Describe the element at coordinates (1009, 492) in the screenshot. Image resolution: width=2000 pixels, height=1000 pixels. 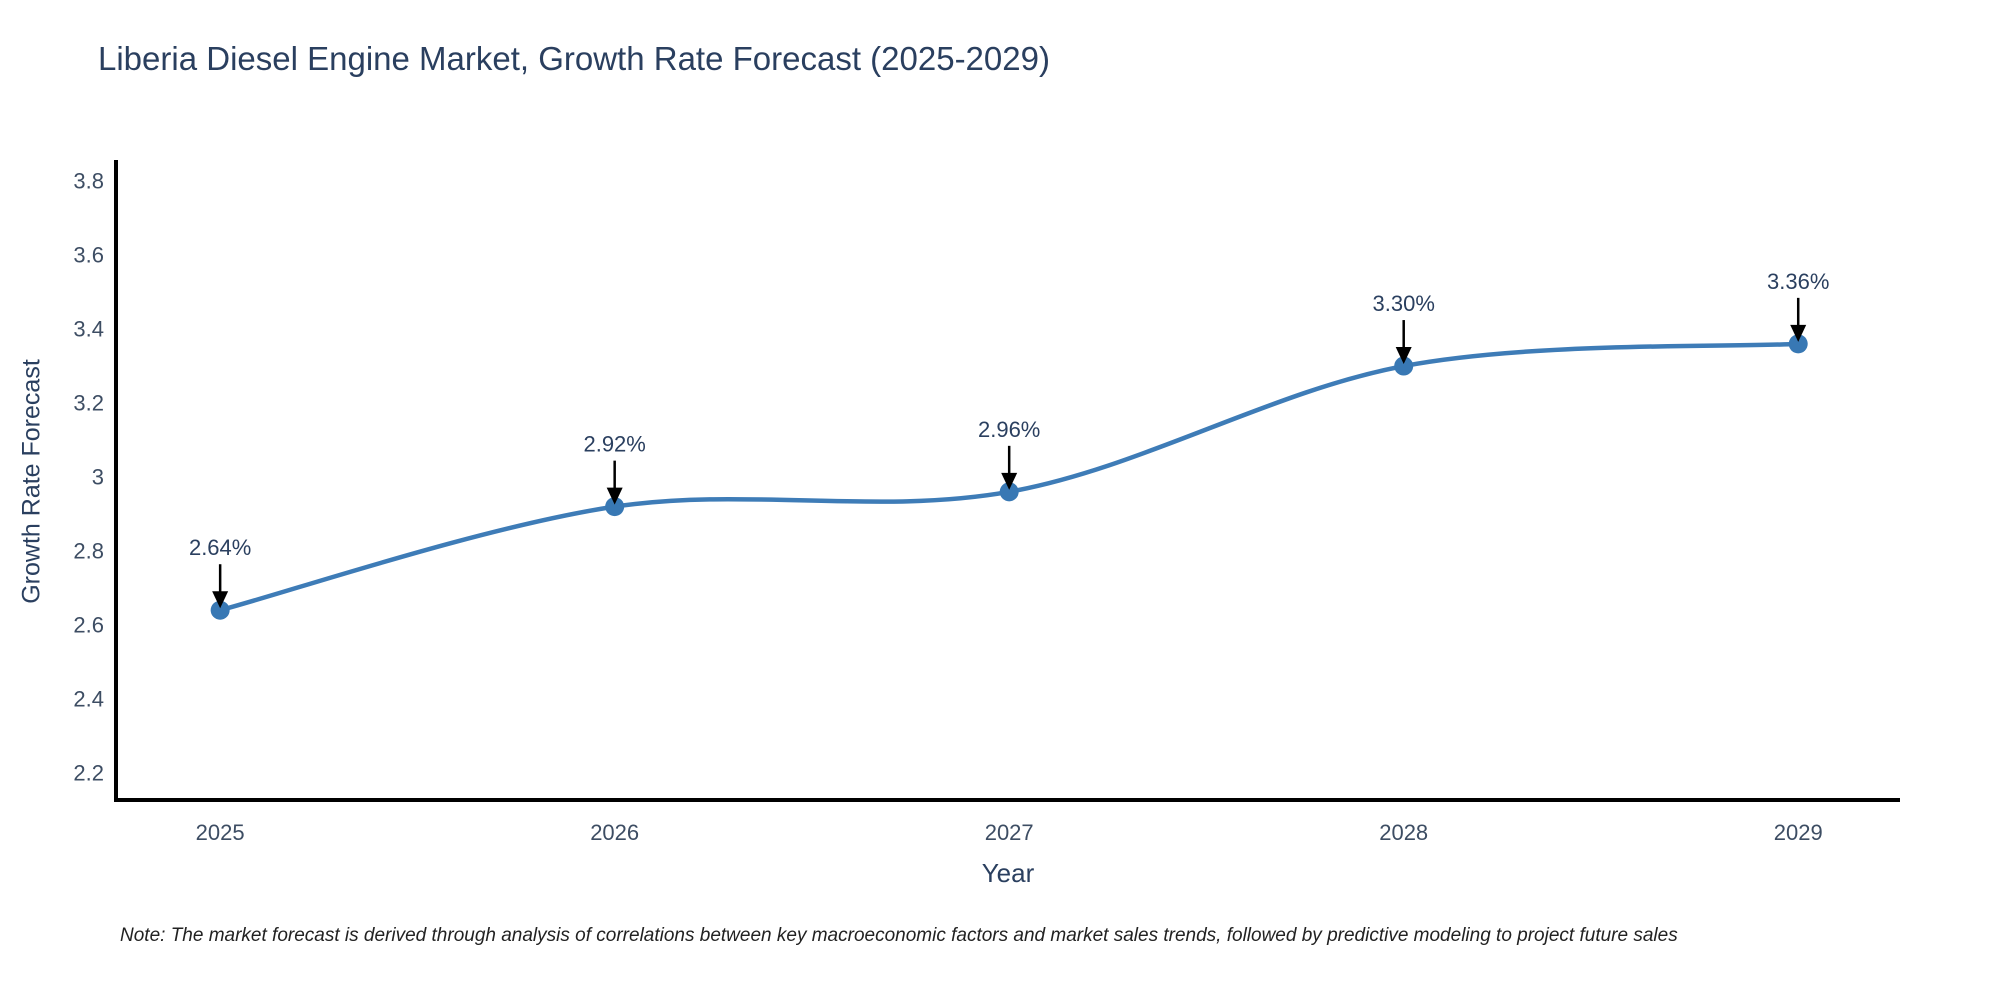
I see `data-point-2027` at that location.